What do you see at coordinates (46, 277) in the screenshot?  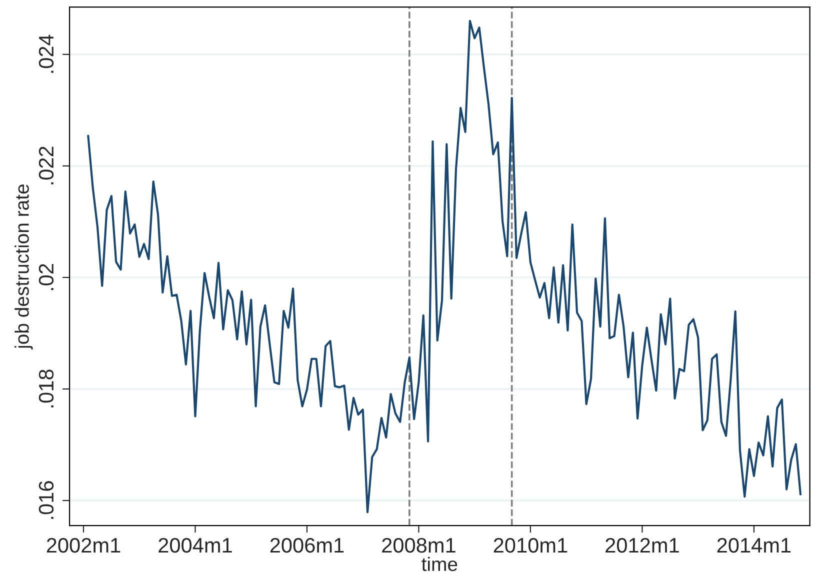 I see `y-tick-label: .02` at bounding box center [46, 277].